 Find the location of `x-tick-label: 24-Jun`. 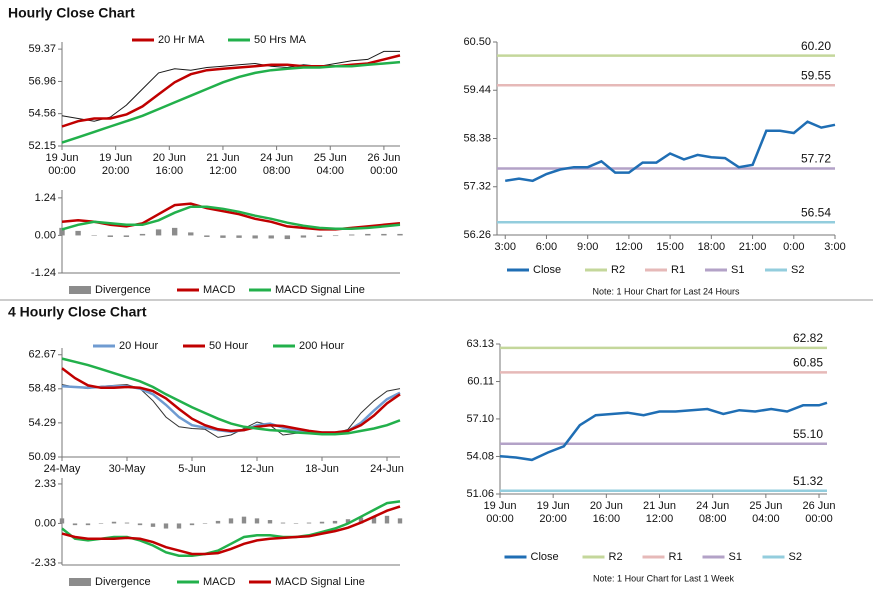

x-tick-label: 24-Jun is located at coordinates (387, 469).